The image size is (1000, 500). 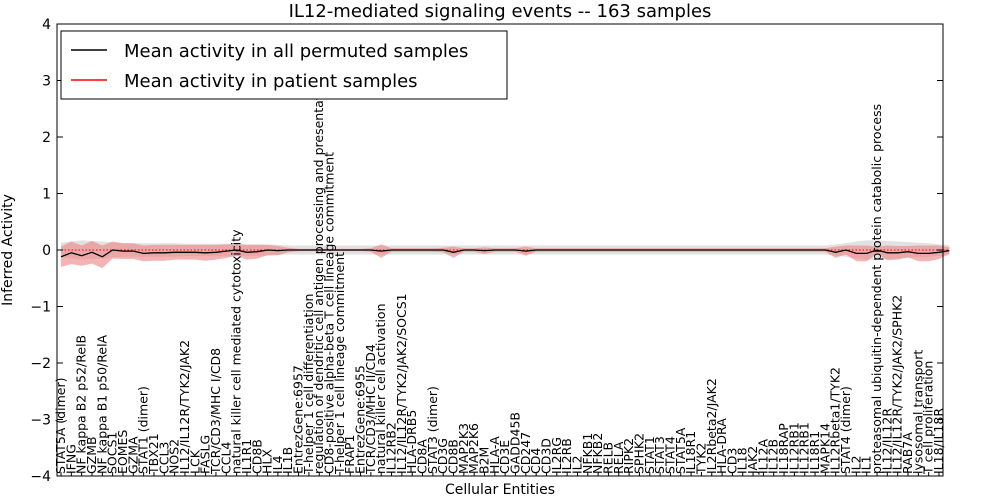 I want to click on x-tick-label: STAT1, so click(x=649, y=455).